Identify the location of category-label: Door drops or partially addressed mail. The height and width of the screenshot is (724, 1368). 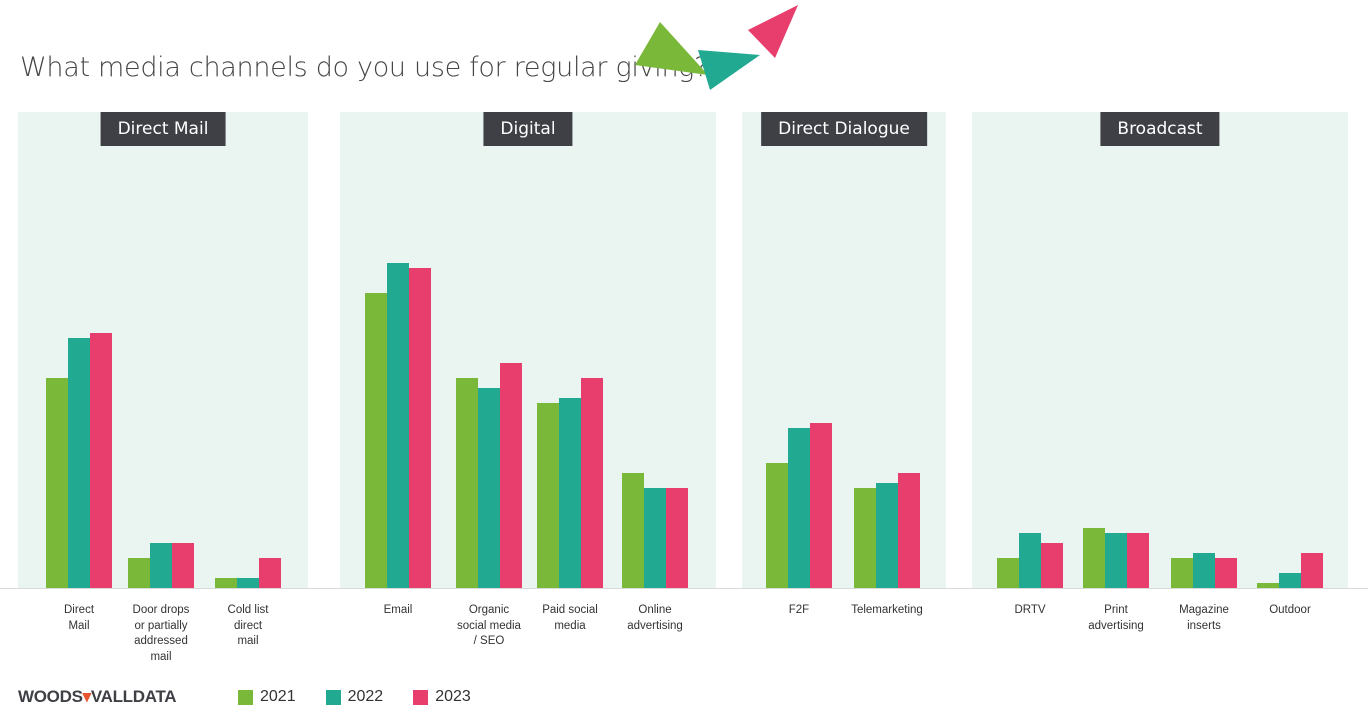
(161, 633).